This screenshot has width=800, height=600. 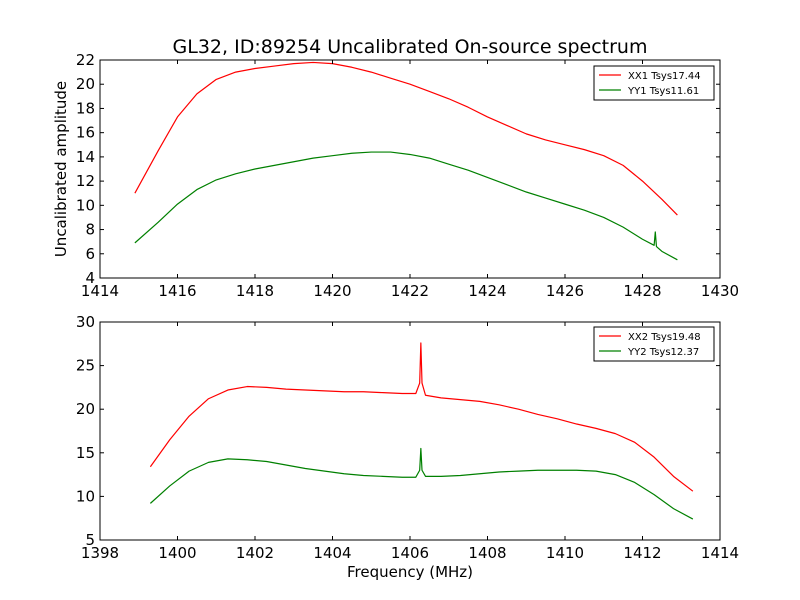 I want to click on y-tick-label: 15, so click(x=85, y=453).